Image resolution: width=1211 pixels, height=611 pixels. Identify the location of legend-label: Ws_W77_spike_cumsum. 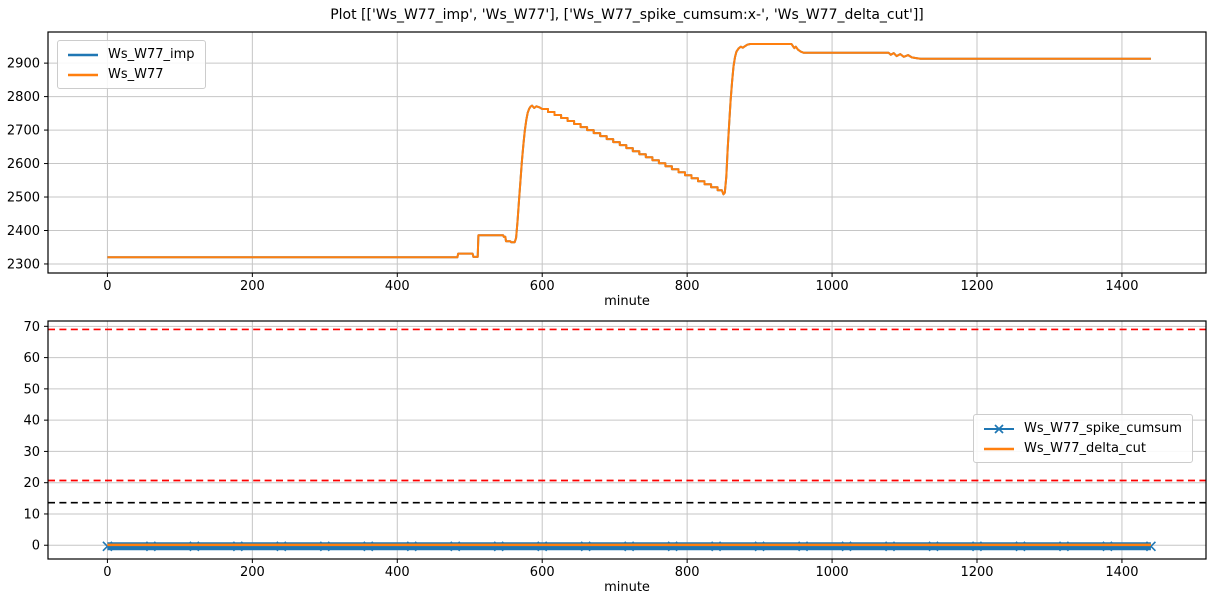
(1103, 428).